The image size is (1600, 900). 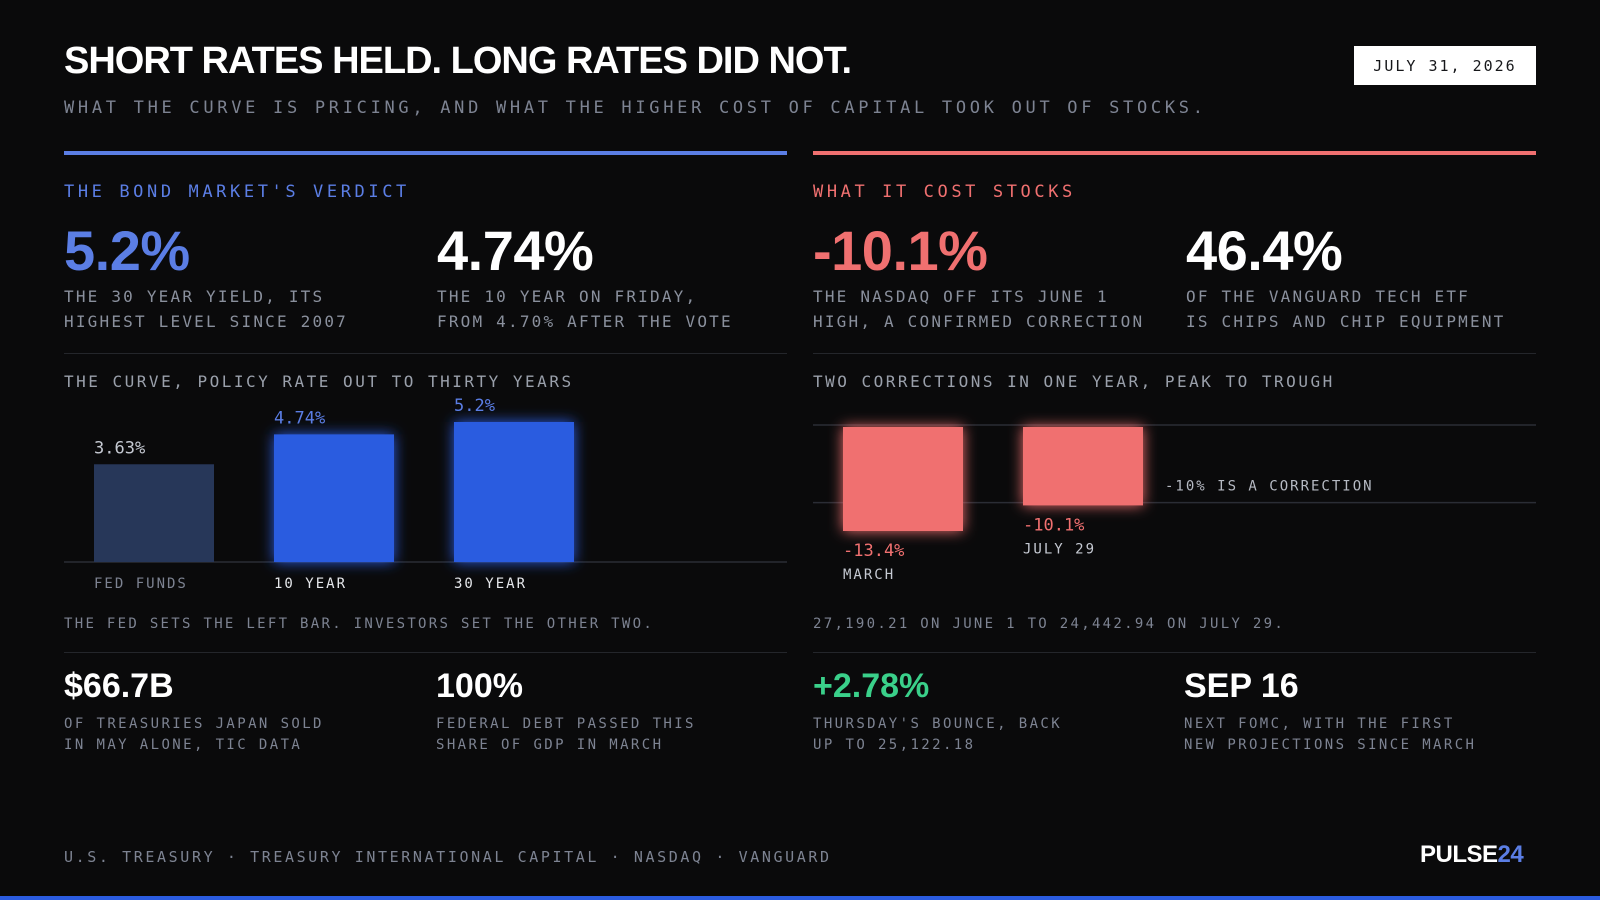 I want to click on debt-to-gdp-value: 100%, so click(x=479, y=686).